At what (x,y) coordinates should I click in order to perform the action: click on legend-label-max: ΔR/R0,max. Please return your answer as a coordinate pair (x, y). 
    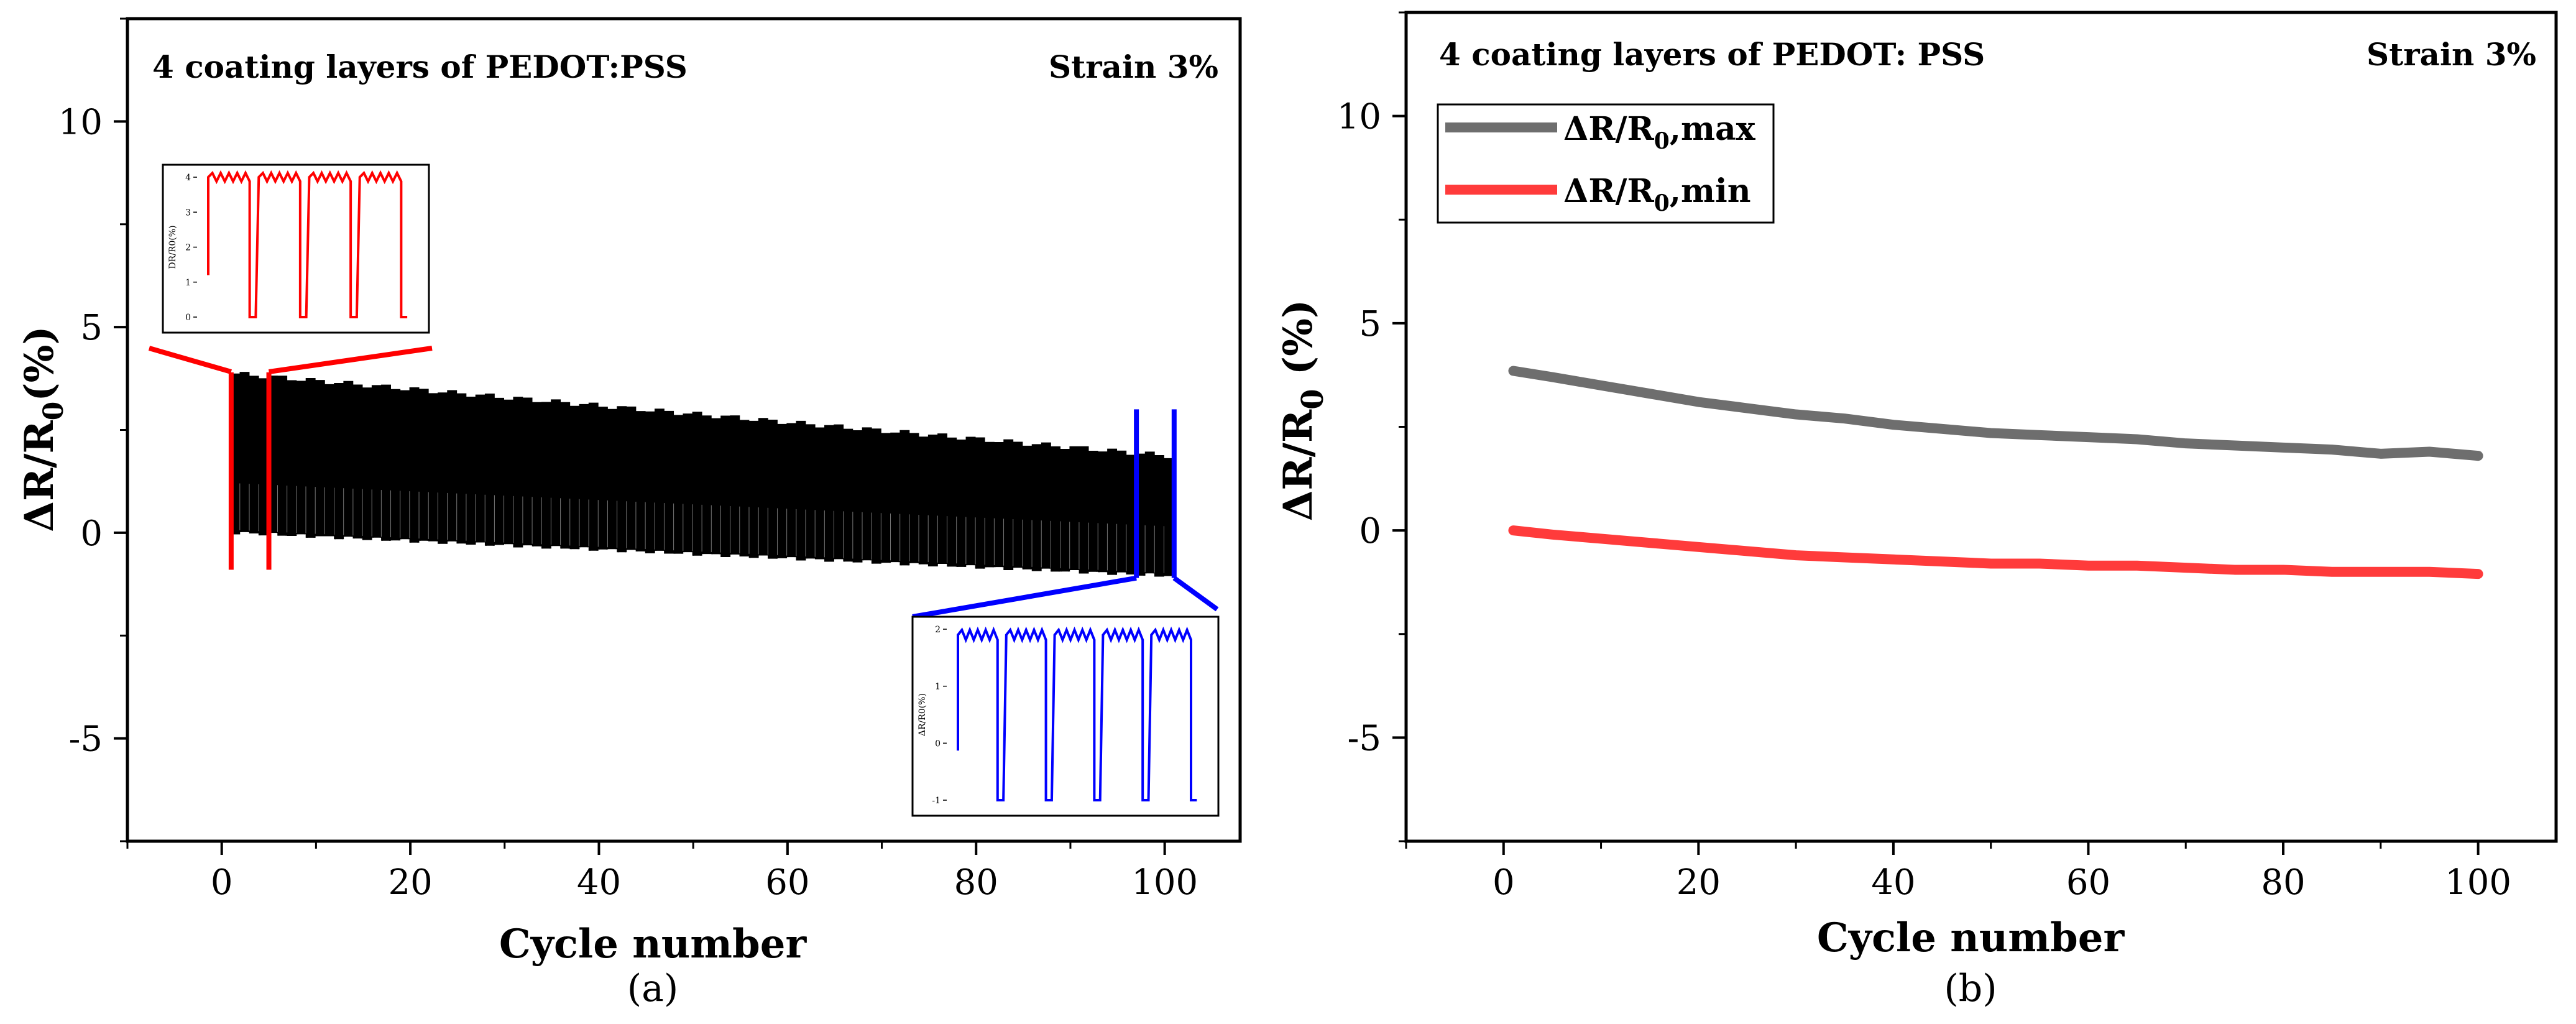
    Looking at the image, I should click on (1660, 132).